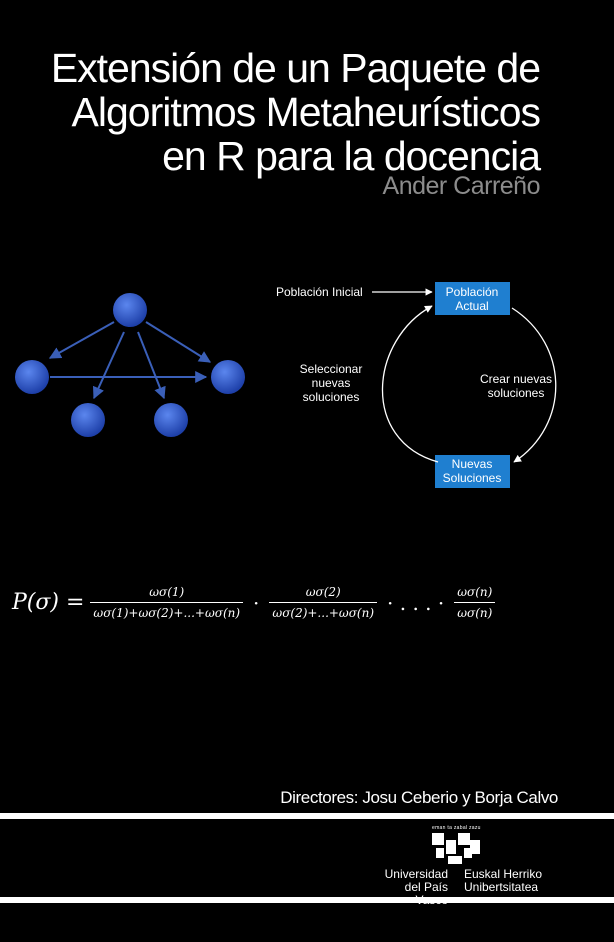  I want to click on current-population-box, so click(472, 298).